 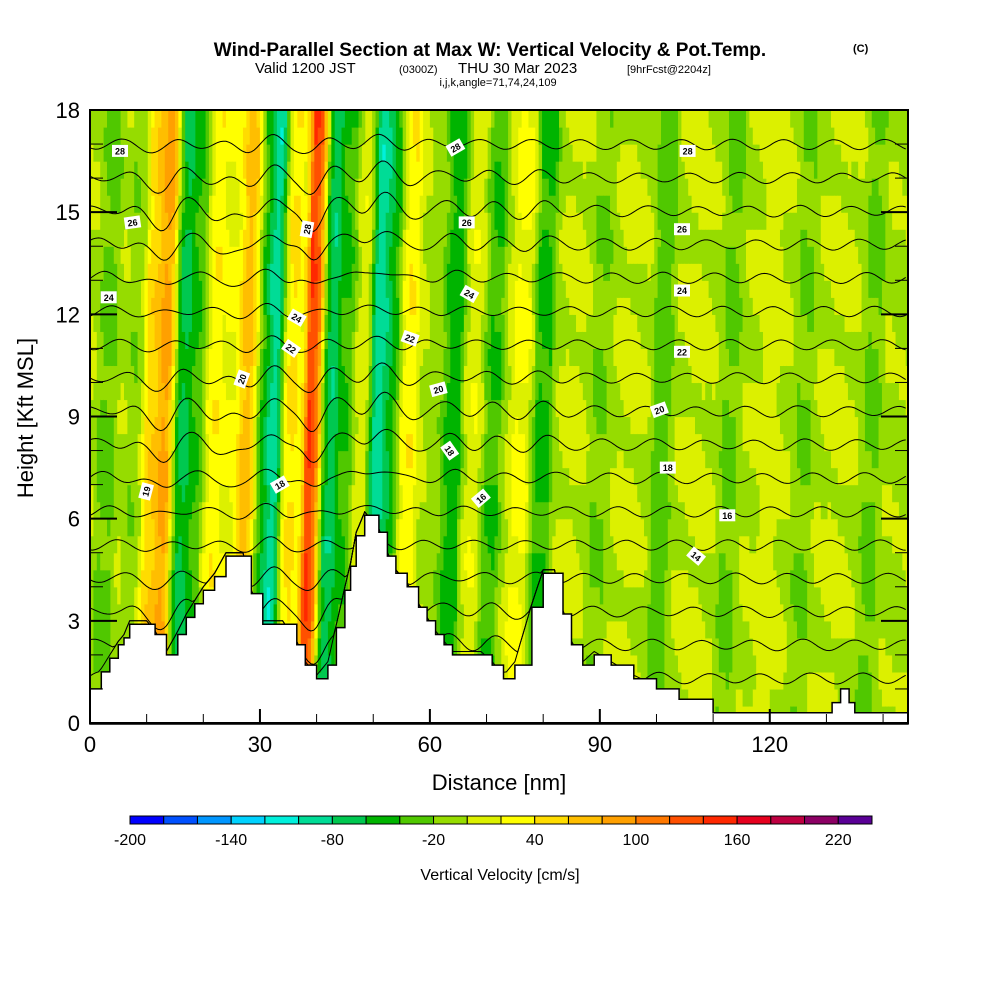 What do you see at coordinates (132, 222) in the screenshot?
I see `contour-label: 26` at bounding box center [132, 222].